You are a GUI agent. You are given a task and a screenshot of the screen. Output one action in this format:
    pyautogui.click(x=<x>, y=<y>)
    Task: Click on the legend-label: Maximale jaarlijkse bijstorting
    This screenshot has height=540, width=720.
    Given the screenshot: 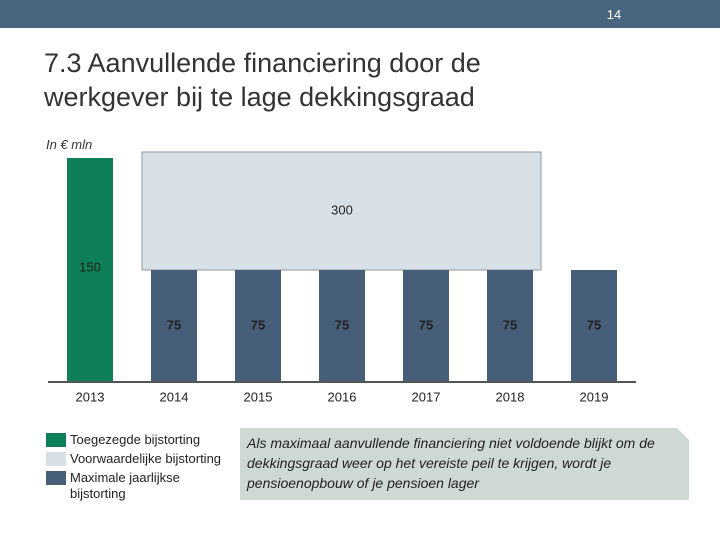 What is the action you would take?
    pyautogui.click(x=125, y=485)
    